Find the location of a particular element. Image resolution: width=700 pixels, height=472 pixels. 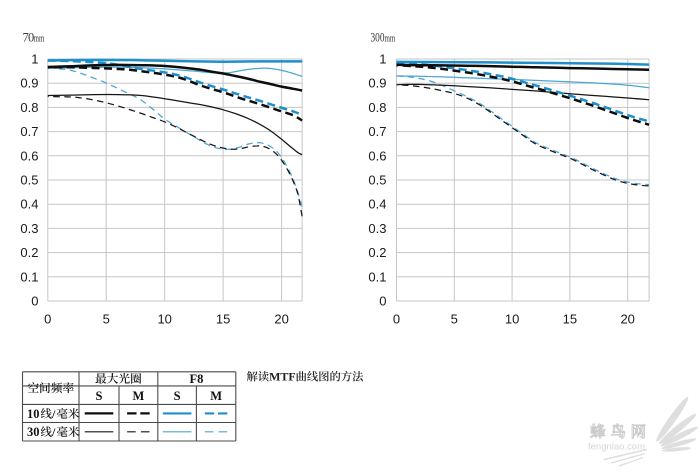

svg-text: 70mm is located at coordinates (34, 37).